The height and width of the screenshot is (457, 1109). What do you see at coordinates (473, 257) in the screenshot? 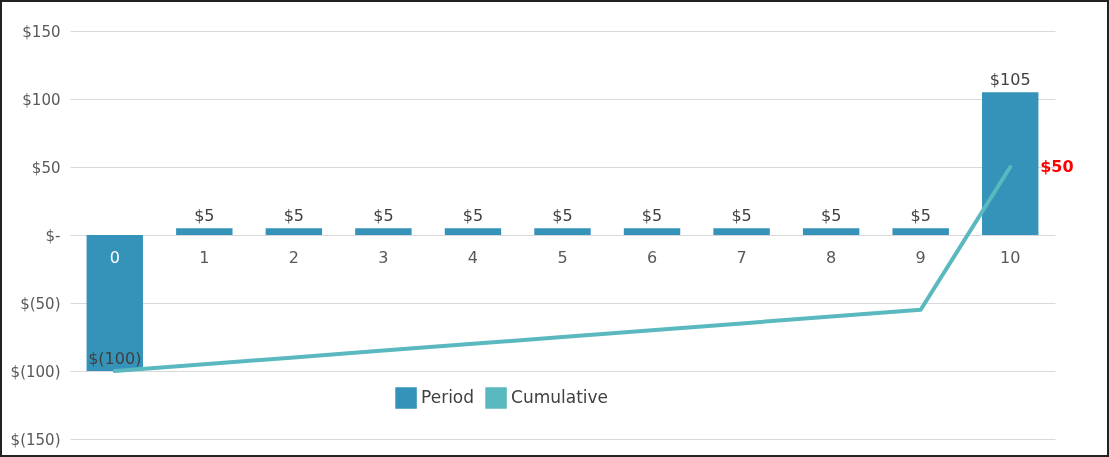
I see `x-tick-label: 4` at bounding box center [473, 257].